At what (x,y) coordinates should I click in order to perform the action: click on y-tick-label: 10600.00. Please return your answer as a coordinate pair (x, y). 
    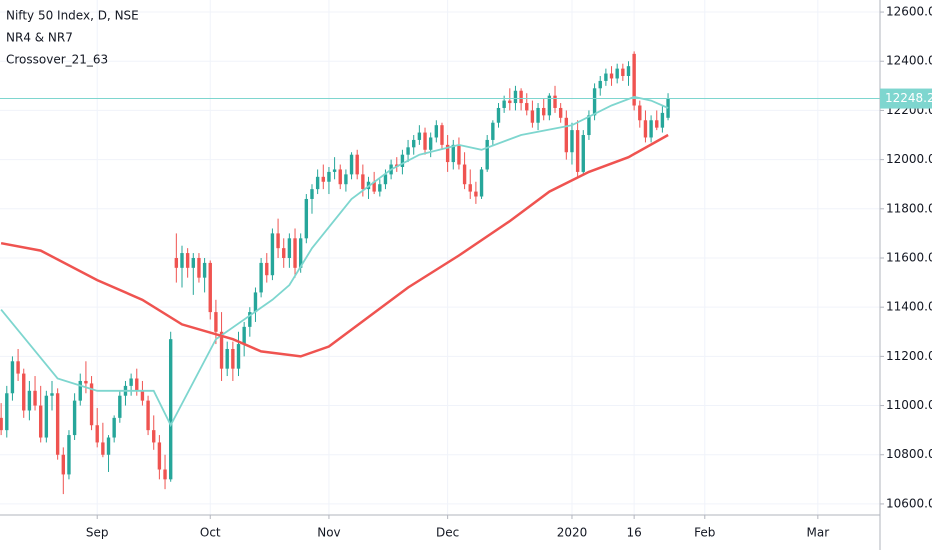
    Looking at the image, I should click on (909, 503).